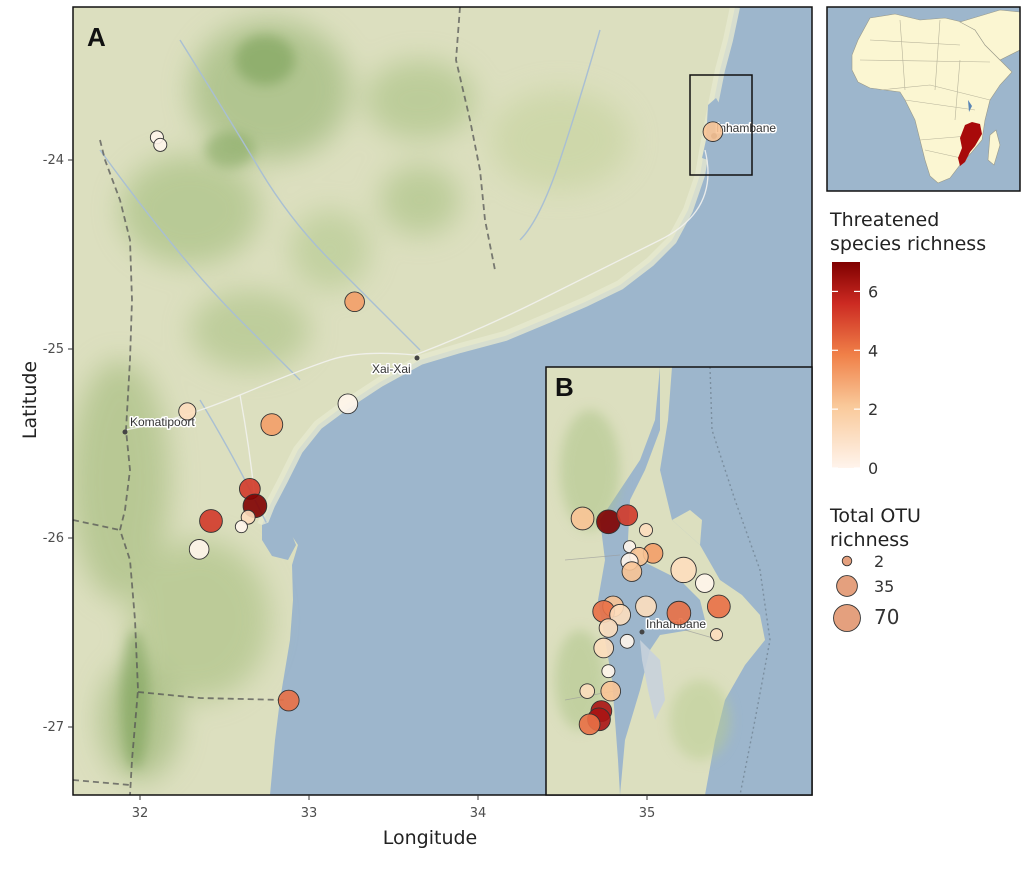  I want to click on maputo-bay, so click(279, 540).